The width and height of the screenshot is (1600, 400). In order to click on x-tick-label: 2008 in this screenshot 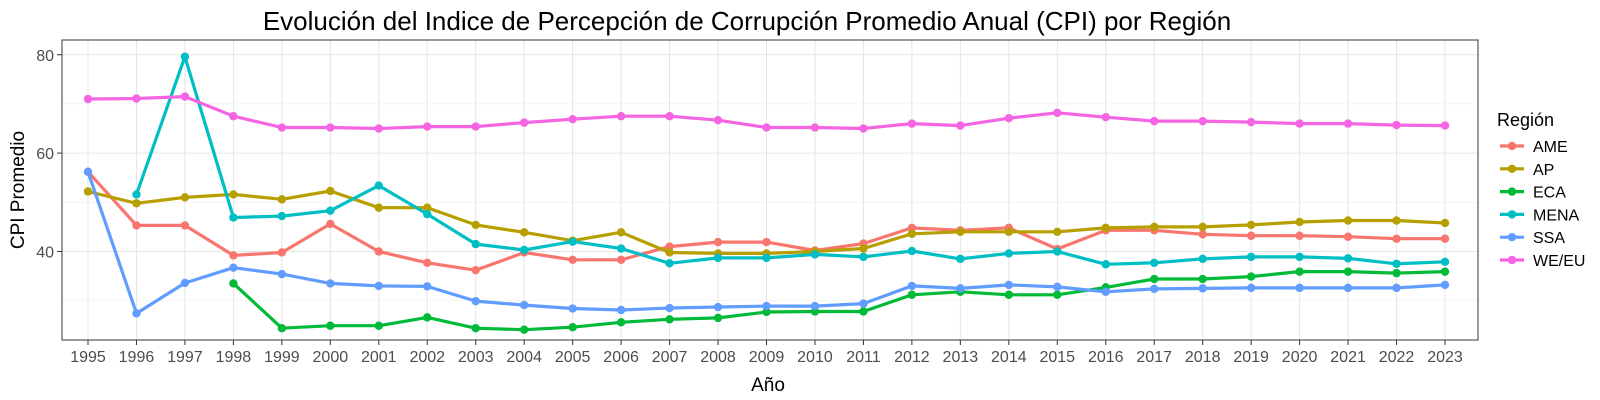, I will do `click(718, 357)`.